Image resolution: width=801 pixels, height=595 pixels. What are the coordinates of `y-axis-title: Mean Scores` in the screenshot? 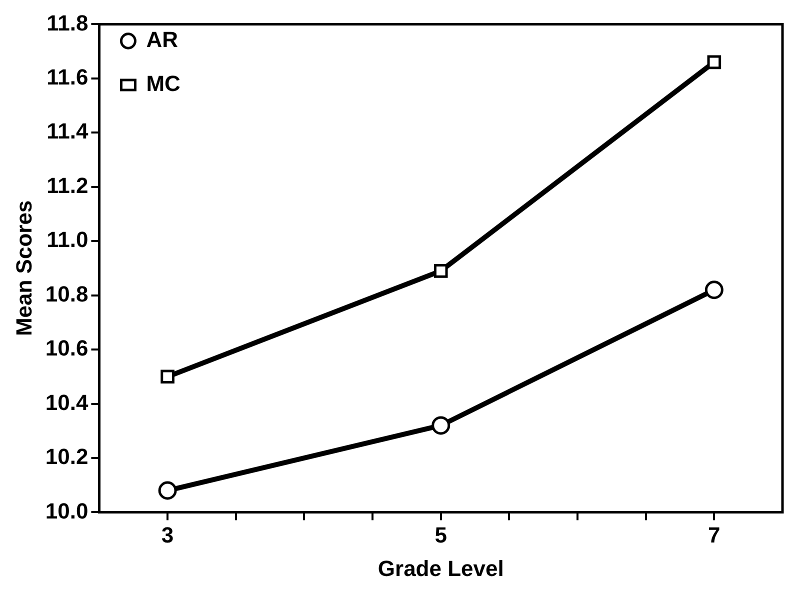 It's located at (23, 268).